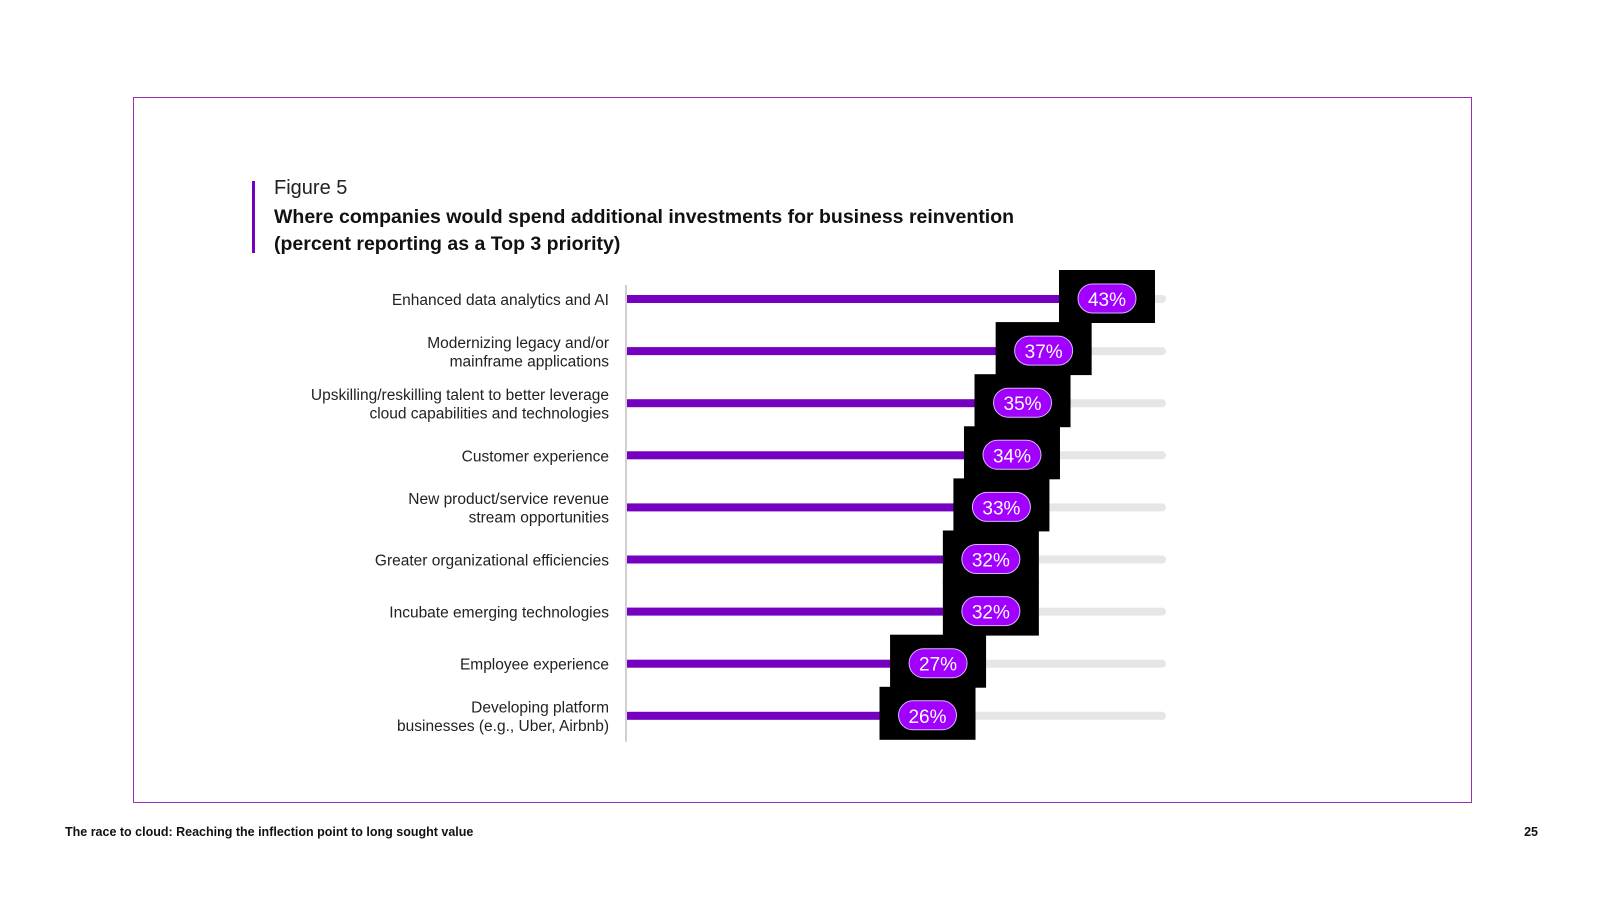 The height and width of the screenshot is (900, 1600). I want to click on category-label: Developing platform, so click(540, 708).